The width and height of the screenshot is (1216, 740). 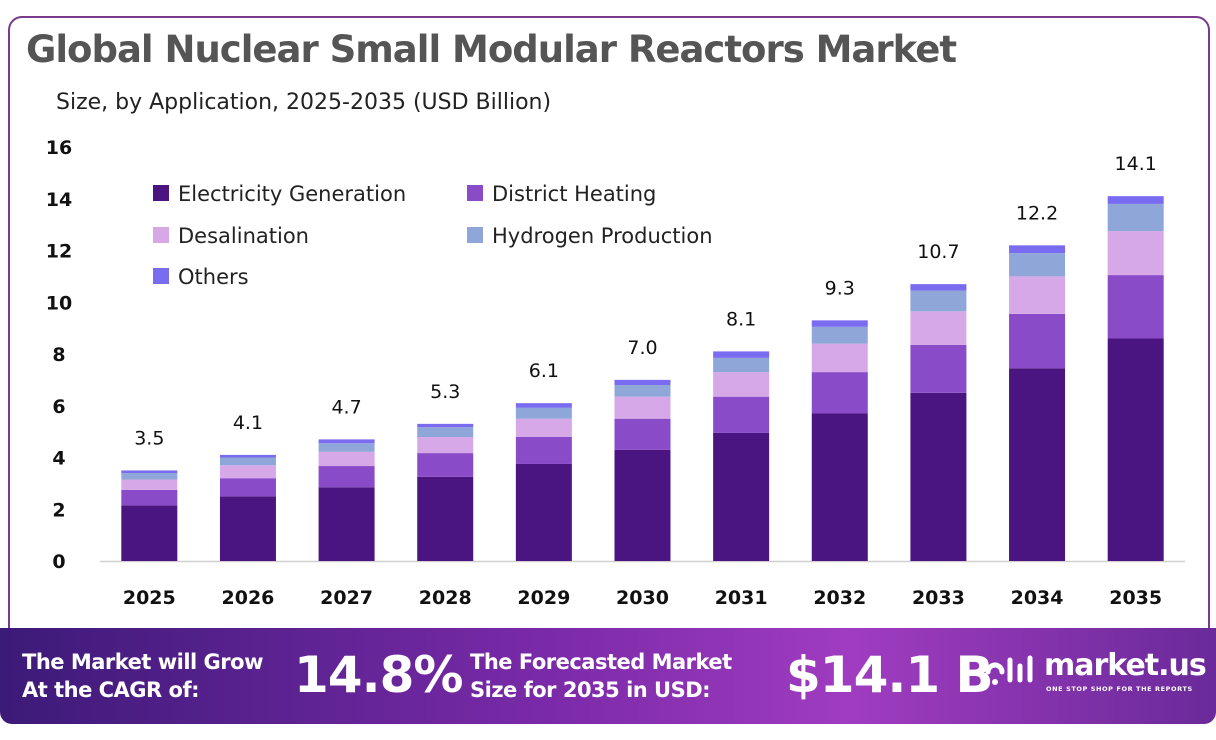 I want to click on bar-total-label: 8.1, so click(x=741, y=319).